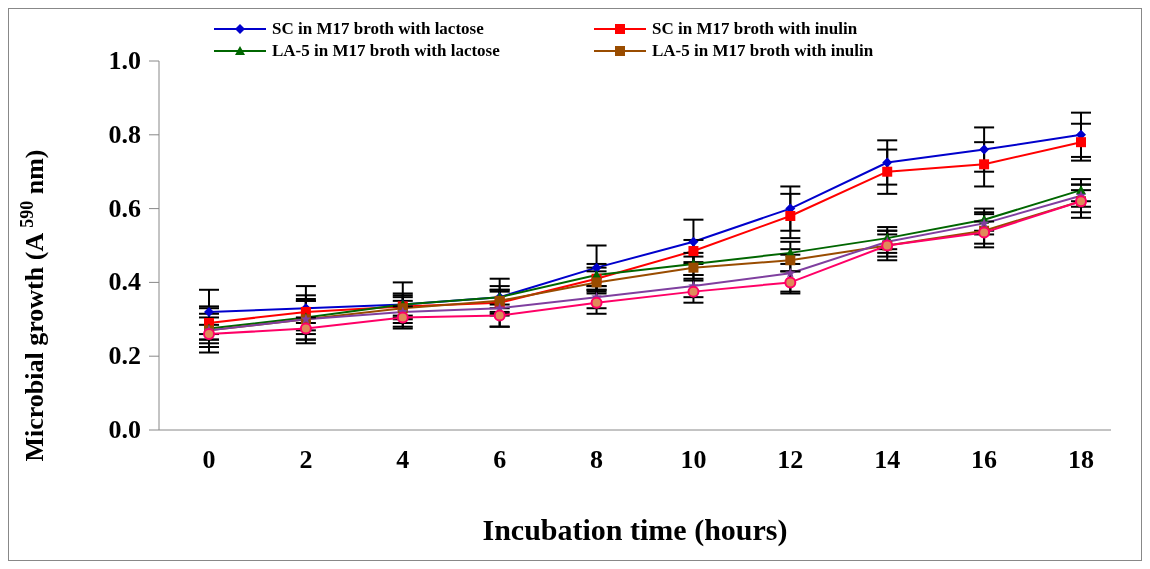  Describe the element at coordinates (635, 530) in the screenshot. I see `x-axis-title: Incubation time (hours)` at that location.